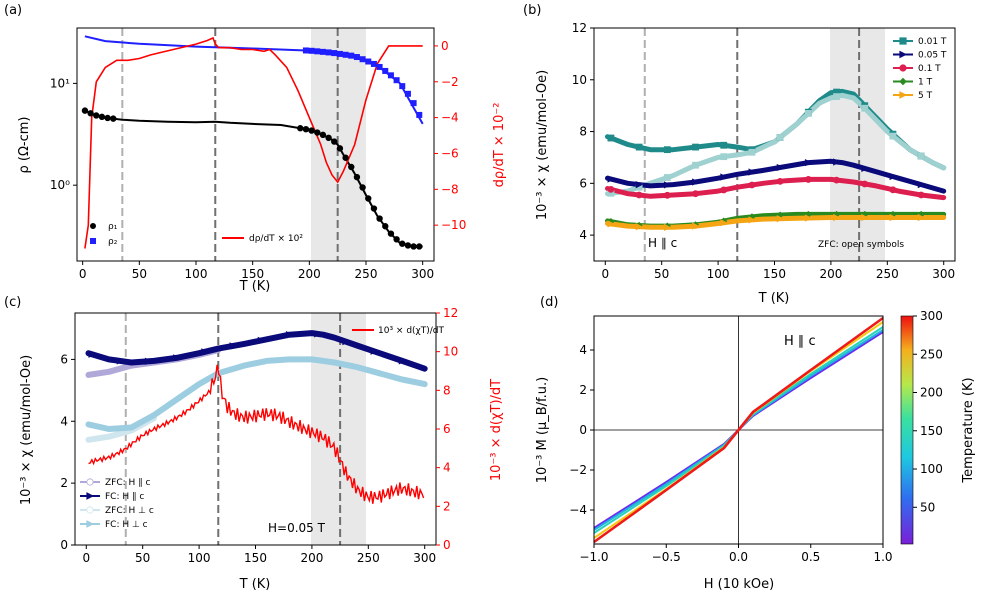  Describe the element at coordinates (64, 359) in the screenshot. I see `c-ytick-label-3: 6` at that location.